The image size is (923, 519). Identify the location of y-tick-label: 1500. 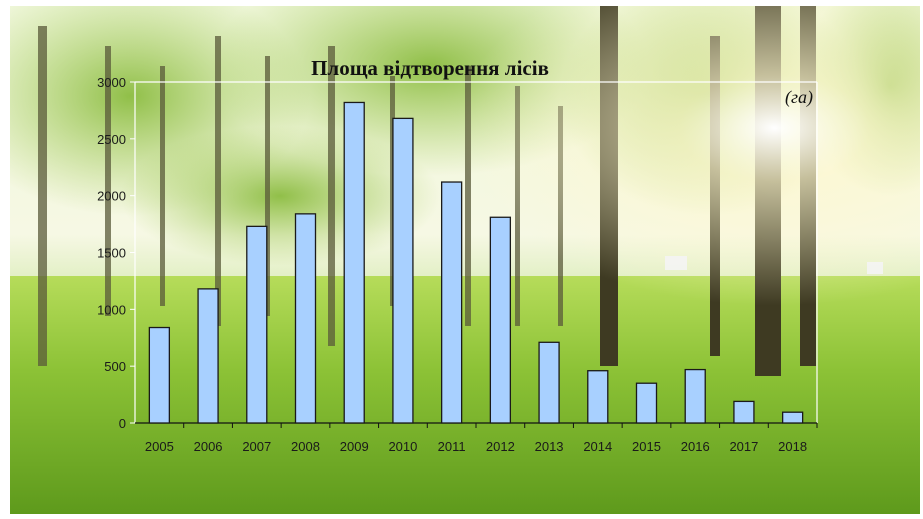
(111, 253).